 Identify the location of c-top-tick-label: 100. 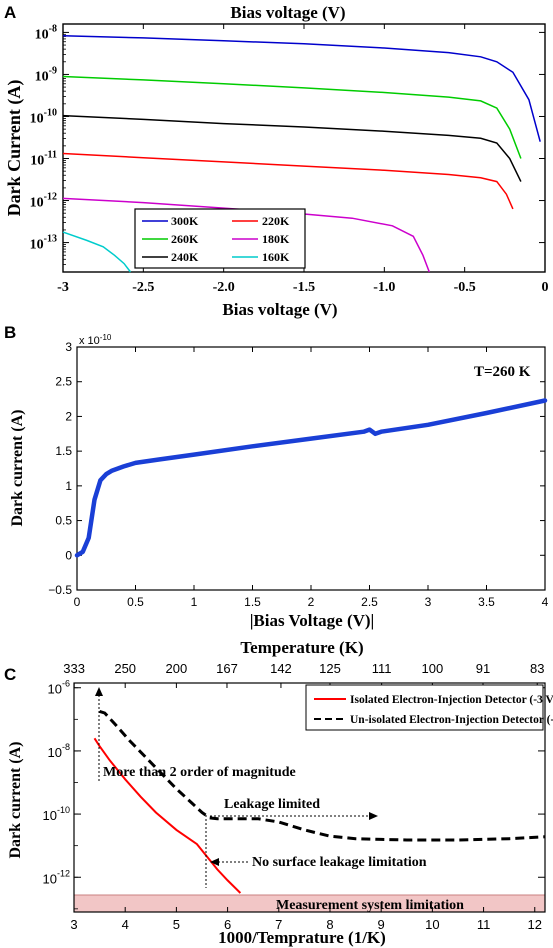
(433, 668).